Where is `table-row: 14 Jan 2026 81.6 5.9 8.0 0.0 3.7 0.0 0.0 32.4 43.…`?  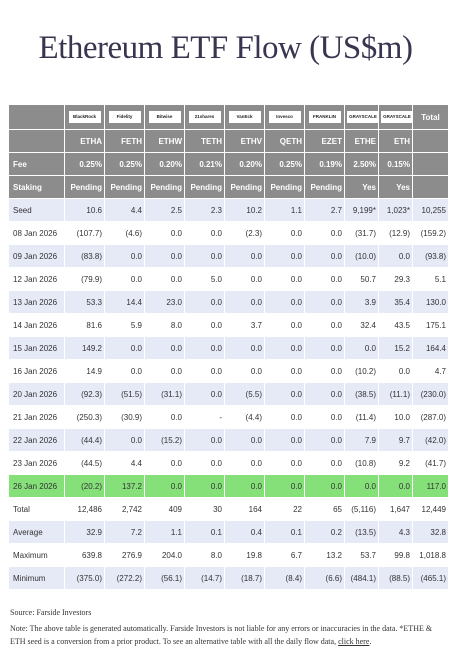 table-row: 14 Jan 2026 81.6 5.9 8.0 0.0 3.7 0.0 0.0 32.4 43.… is located at coordinates (228, 325).